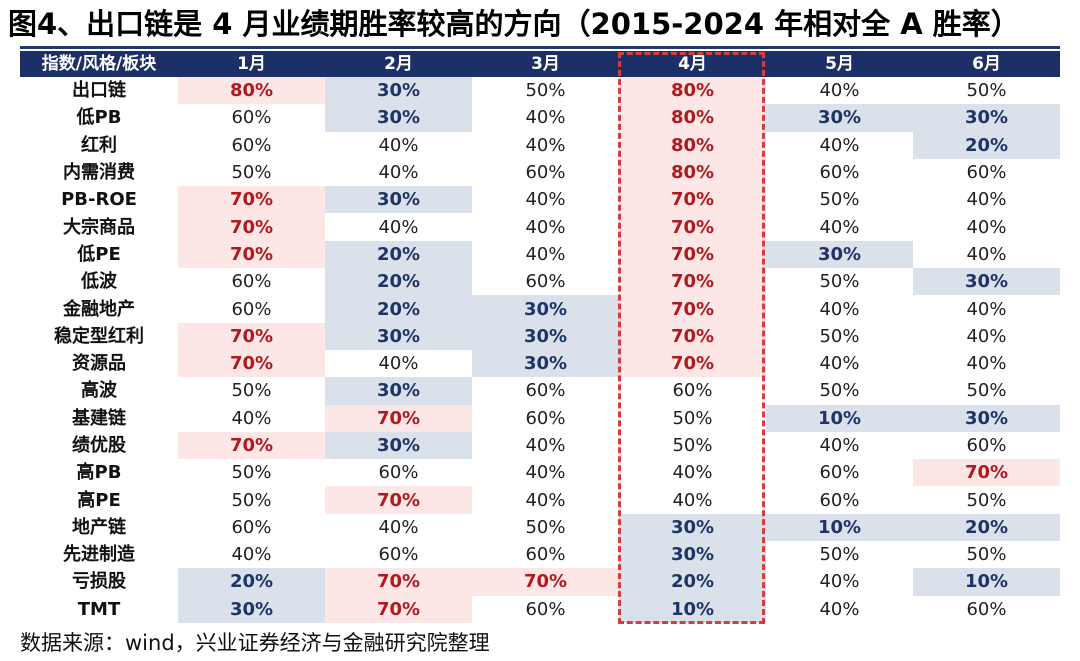 The height and width of the screenshot is (661, 1080). I want to click on row-label: TMT, so click(99, 609).